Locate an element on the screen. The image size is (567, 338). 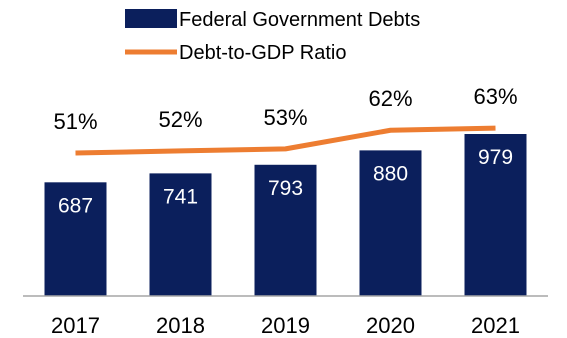
bar-2017 is located at coordinates (75, 239).